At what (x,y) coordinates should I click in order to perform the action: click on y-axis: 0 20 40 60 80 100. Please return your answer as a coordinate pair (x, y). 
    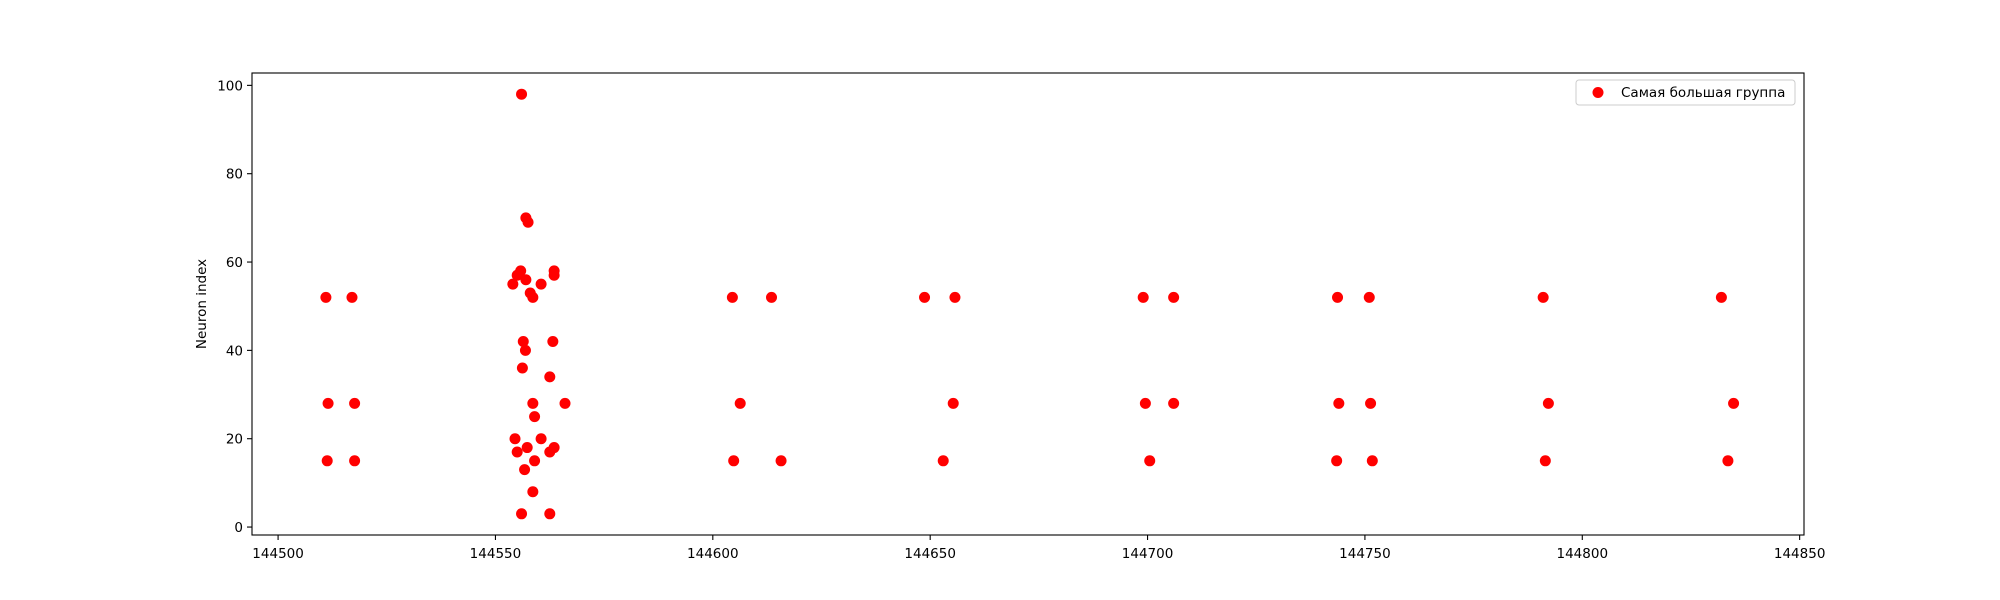
    Looking at the image, I should click on (234, 307).